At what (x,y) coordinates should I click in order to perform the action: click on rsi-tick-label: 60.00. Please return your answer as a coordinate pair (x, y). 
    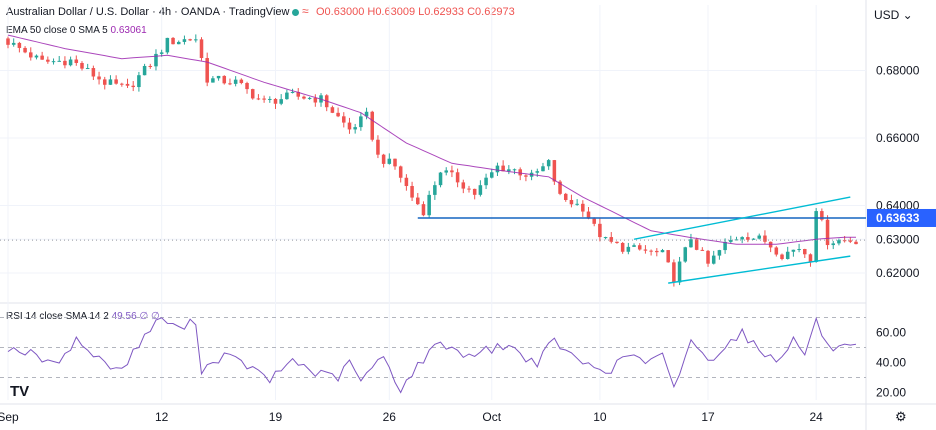
    Looking at the image, I should click on (891, 333).